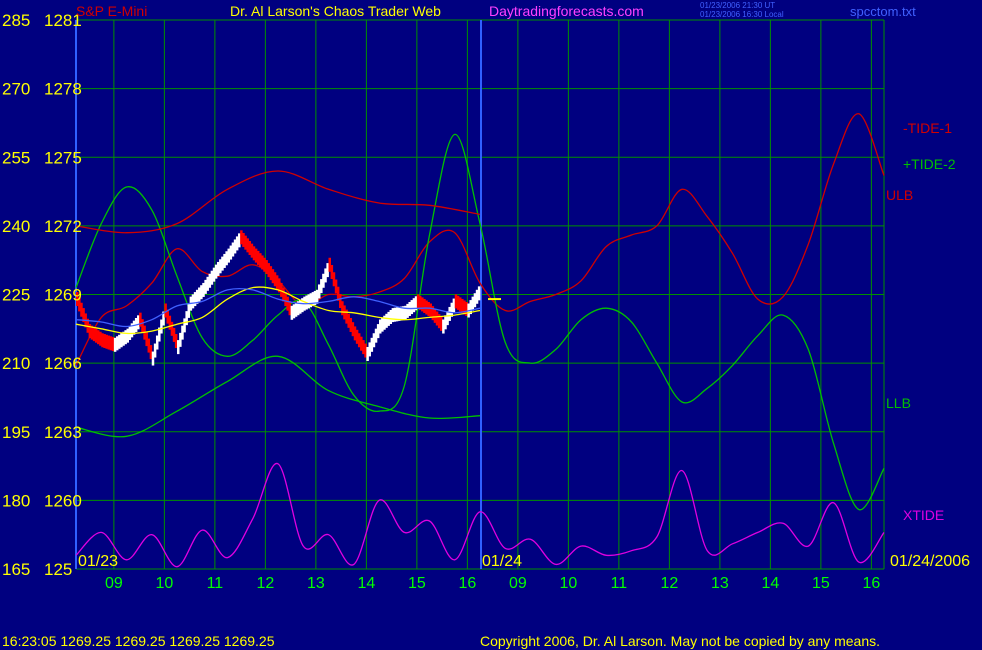  I want to click on y-tick-inner: 1278, so click(63, 89).